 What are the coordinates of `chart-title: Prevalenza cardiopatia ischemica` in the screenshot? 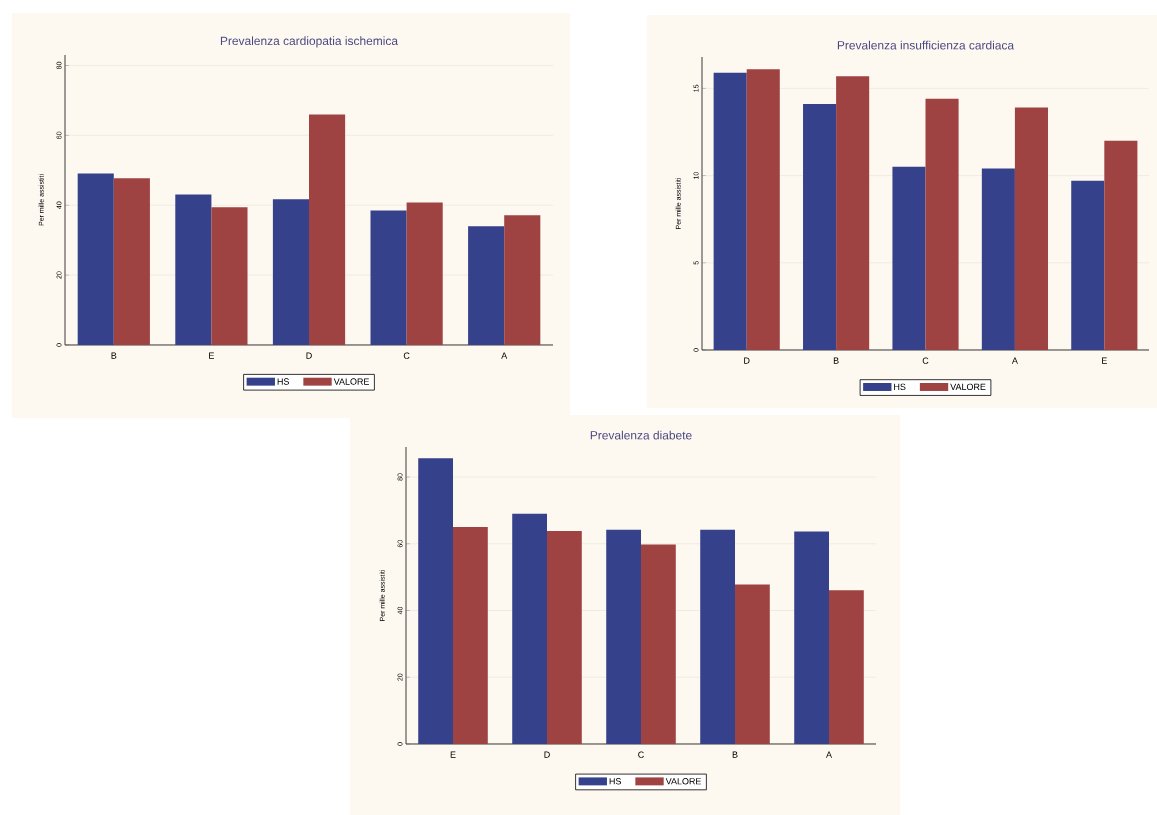 It's located at (309, 42).